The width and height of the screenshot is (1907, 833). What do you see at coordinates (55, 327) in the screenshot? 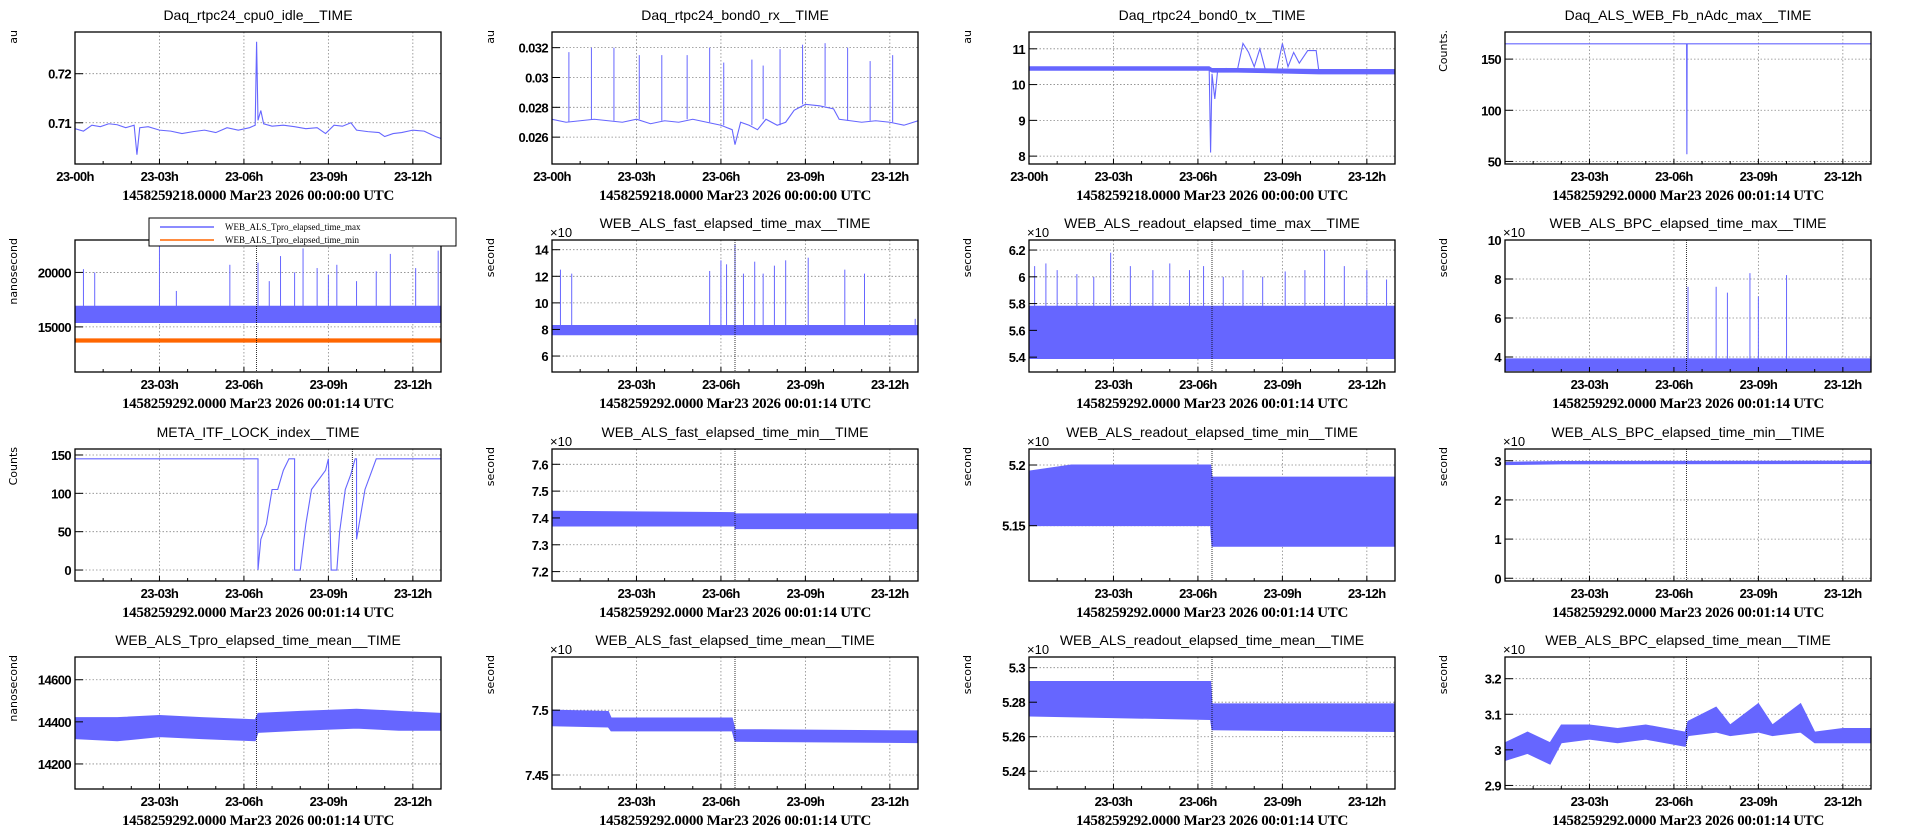
I see `y-tick-label: 15000` at bounding box center [55, 327].